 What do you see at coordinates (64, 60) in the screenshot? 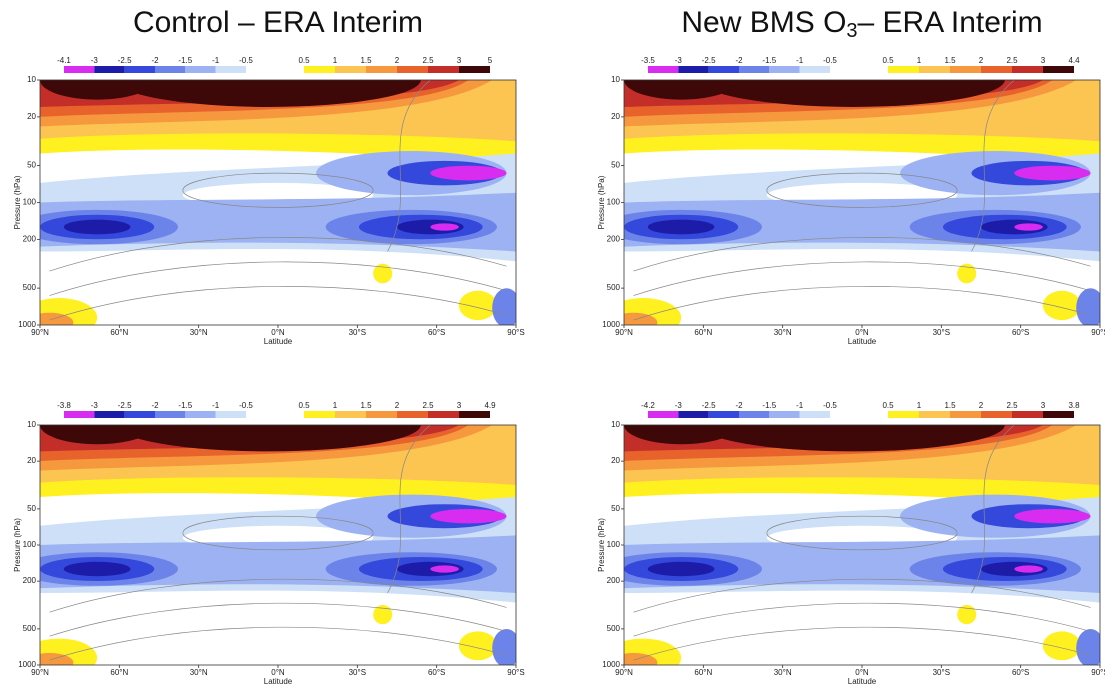
I see `colorbar-label: -4.1` at bounding box center [64, 60].